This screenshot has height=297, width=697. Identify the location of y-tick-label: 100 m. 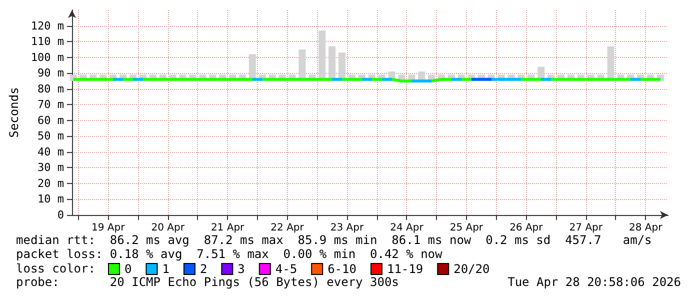
(47, 57).